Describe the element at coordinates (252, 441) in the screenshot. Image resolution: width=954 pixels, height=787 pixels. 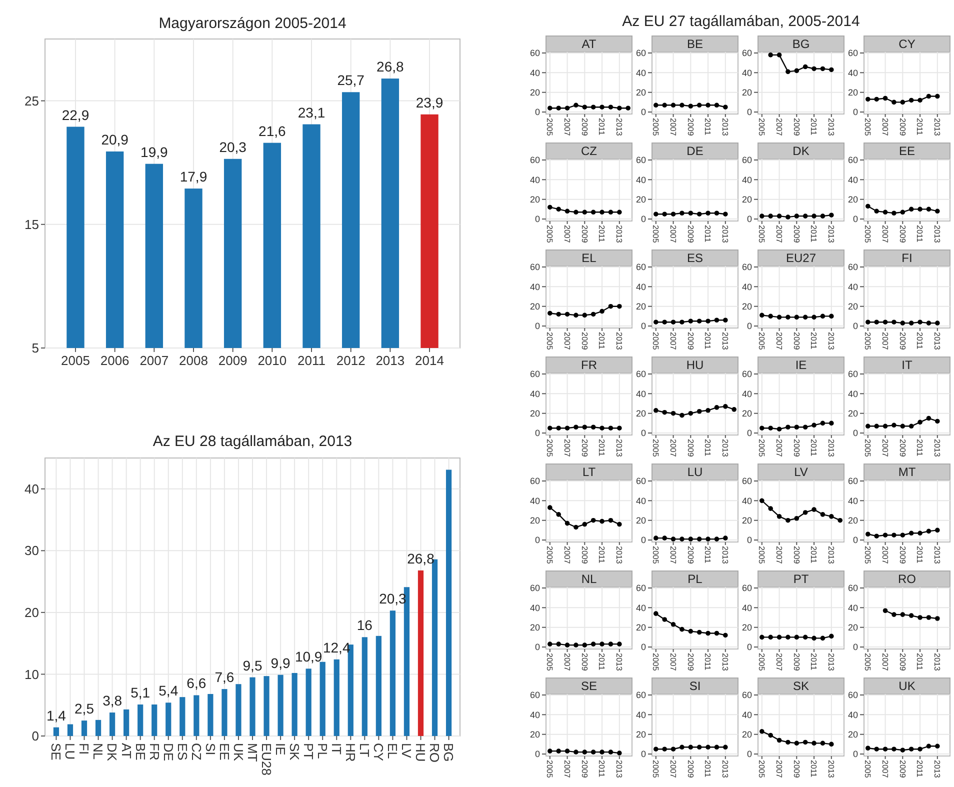
I see `chart-title: Az EU 28 tagállamában, 2013` at that location.